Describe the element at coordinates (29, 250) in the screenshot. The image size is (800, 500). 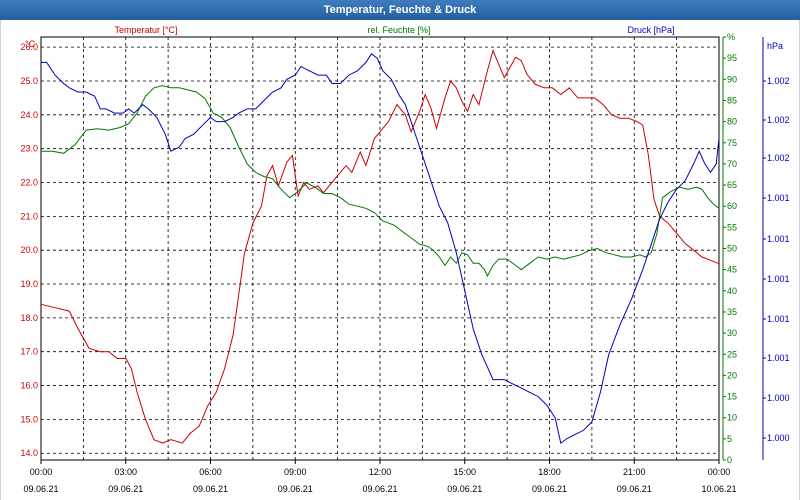
I see `y-tick-label-temperature: 20.0` at that location.